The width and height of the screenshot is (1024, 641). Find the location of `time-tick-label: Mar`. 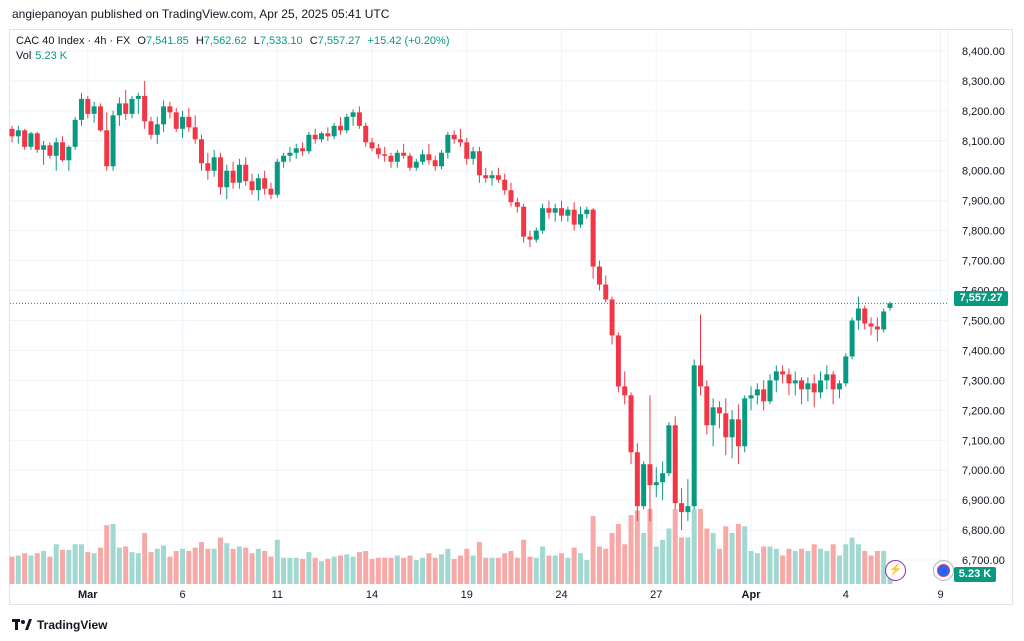

time-tick-label: Mar is located at coordinates (88, 595).